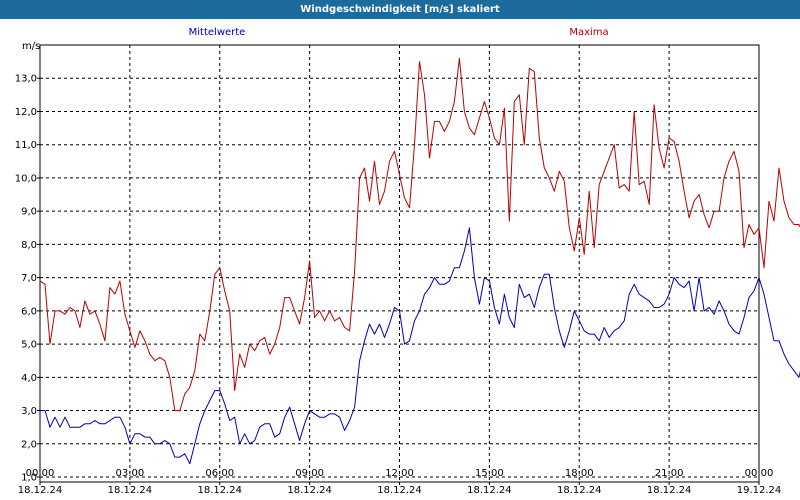 This screenshot has height=500, width=800. I want to click on y-tick-label: 7,0, so click(29, 278).